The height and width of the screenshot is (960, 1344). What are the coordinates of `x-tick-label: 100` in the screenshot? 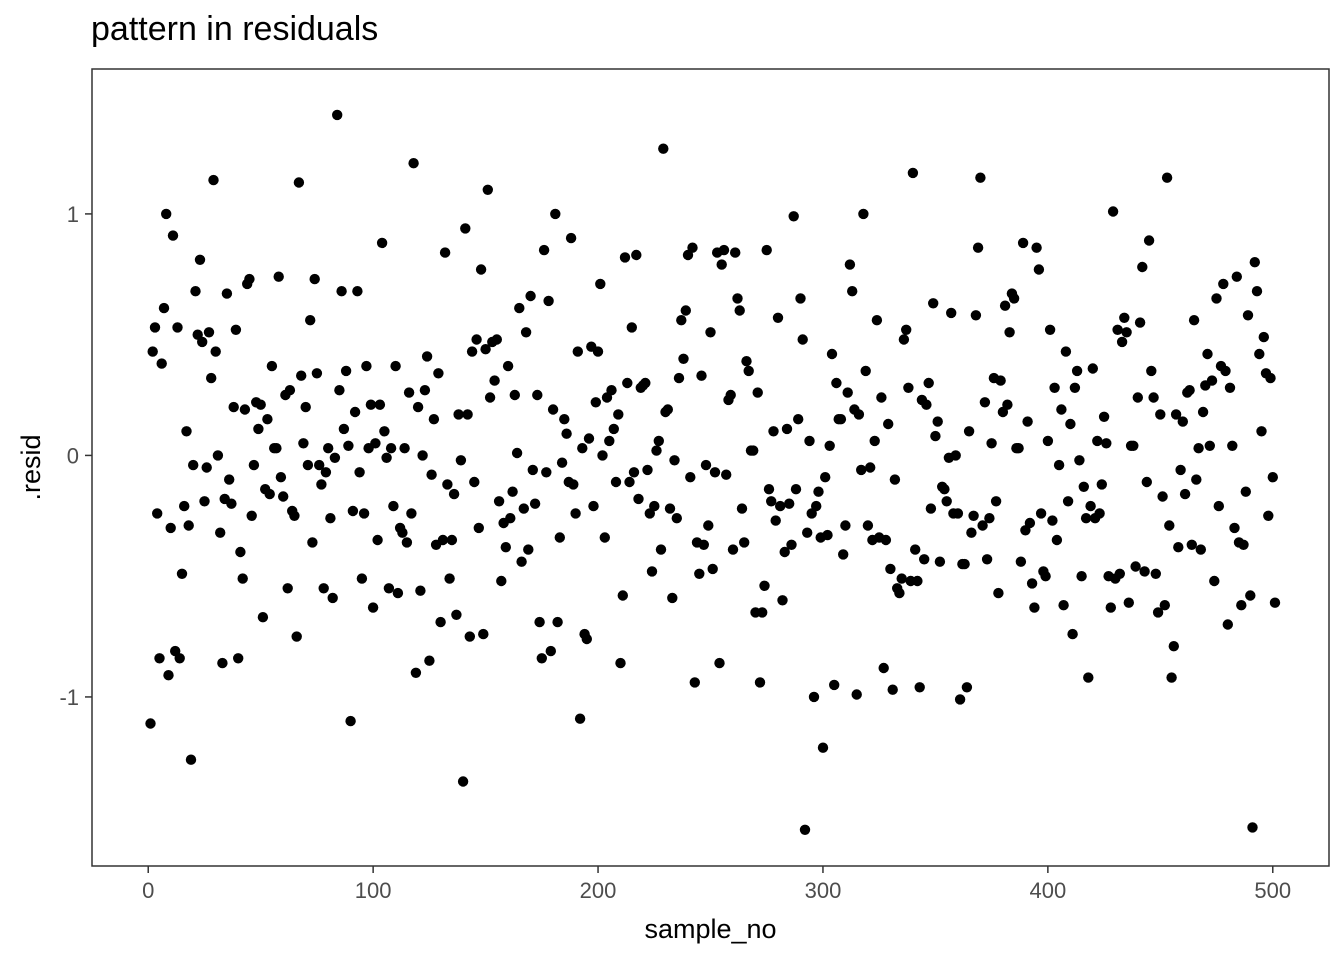 It's located at (373, 890).